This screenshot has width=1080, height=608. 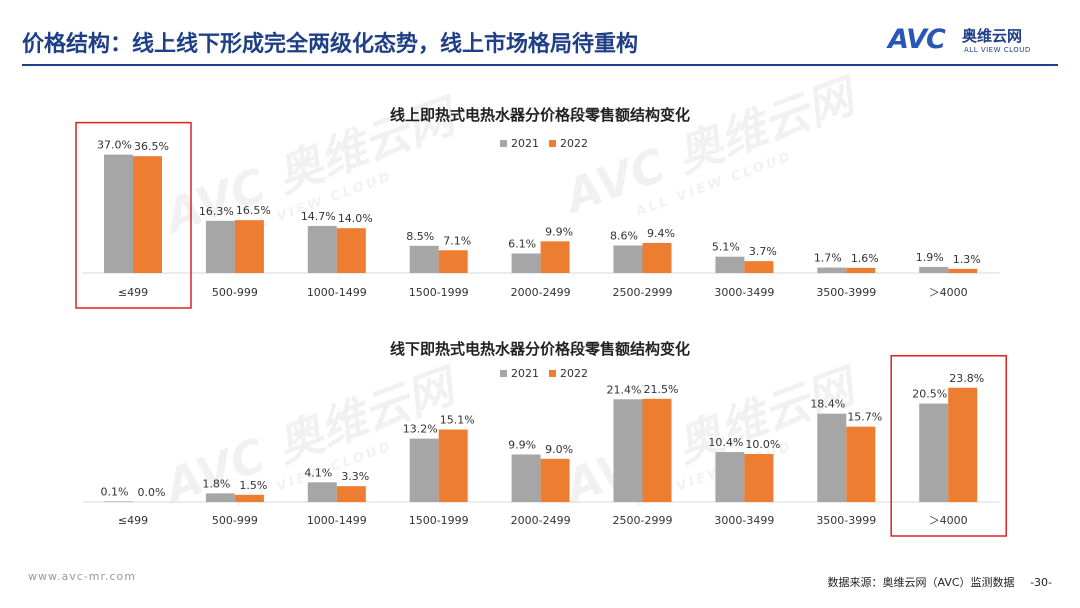 I want to click on online-chart-title: 线上即热式电热水器分价格段零售额结构变化, so click(x=539, y=115).